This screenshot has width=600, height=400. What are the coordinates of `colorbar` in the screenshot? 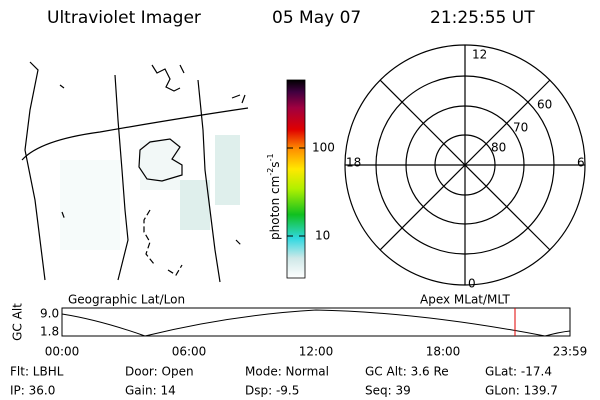 It's located at (296, 179).